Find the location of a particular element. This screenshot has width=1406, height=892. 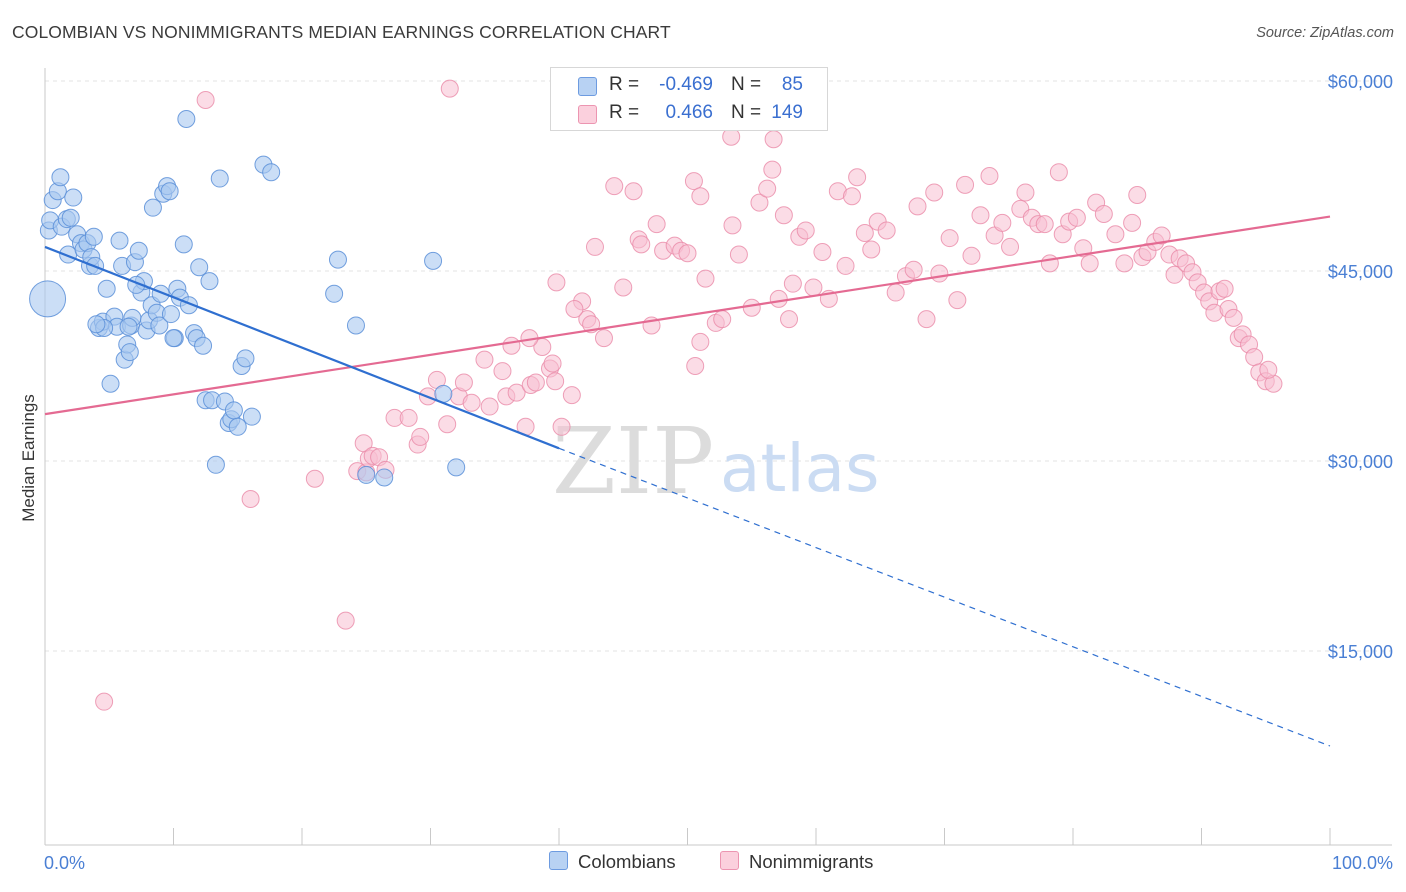

y-tick-label: $15,000 is located at coordinates (1360, 652).